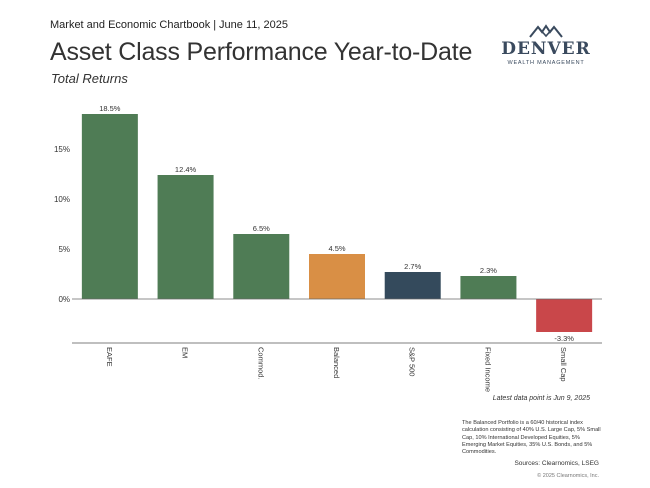 The image size is (650, 488). What do you see at coordinates (412, 266) in the screenshot?
I see `bar-value-label: 2.7%` at bounding box center [412, 266].